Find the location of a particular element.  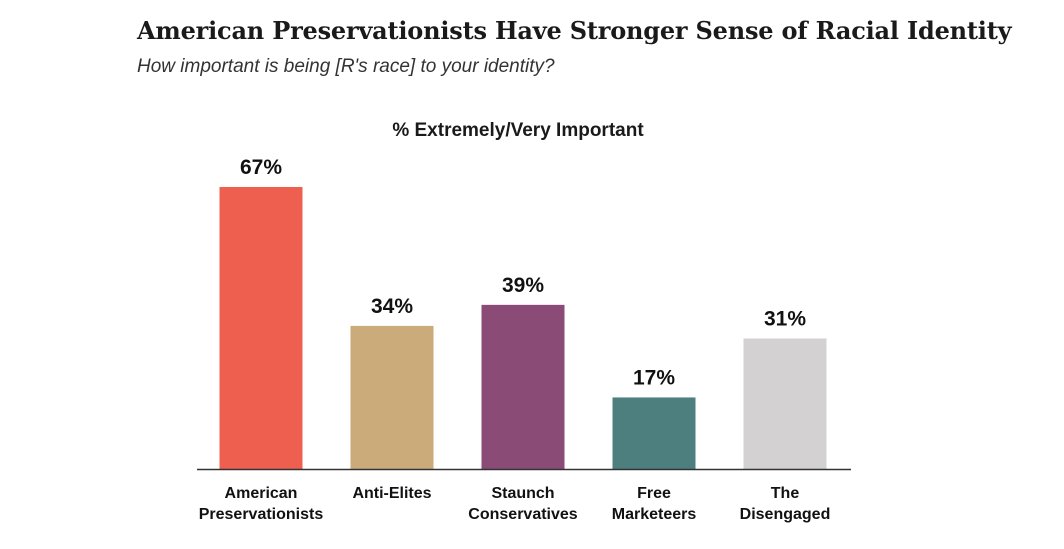

tick-label-0-0: American is located at coordinates (261, 493).